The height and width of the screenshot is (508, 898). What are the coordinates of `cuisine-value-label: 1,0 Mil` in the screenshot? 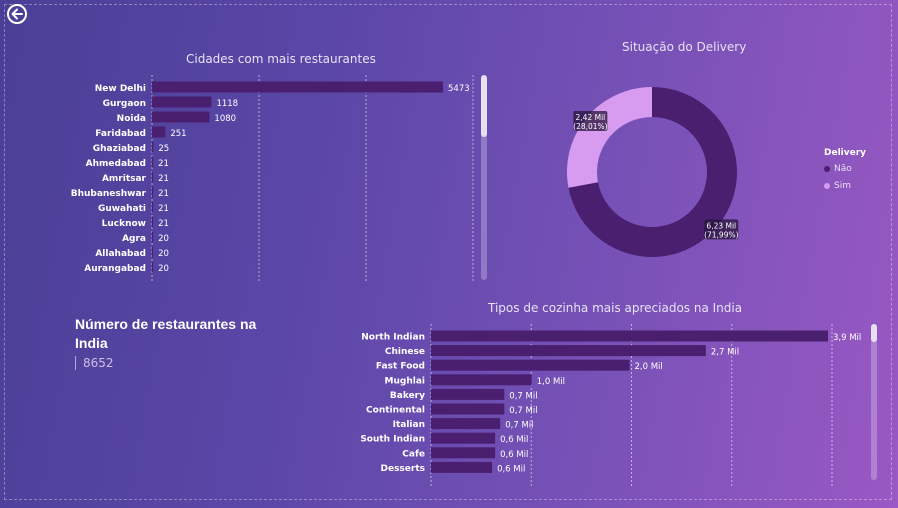 It's located at (551, 382).